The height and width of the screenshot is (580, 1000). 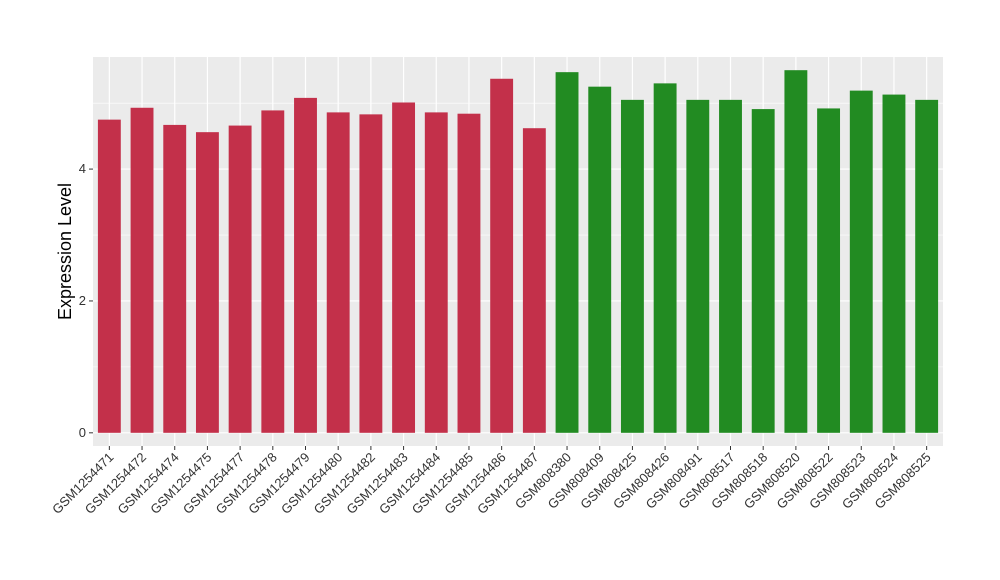 I want to click on y-axis-title: Expression Level, so click(x=65, y=251).